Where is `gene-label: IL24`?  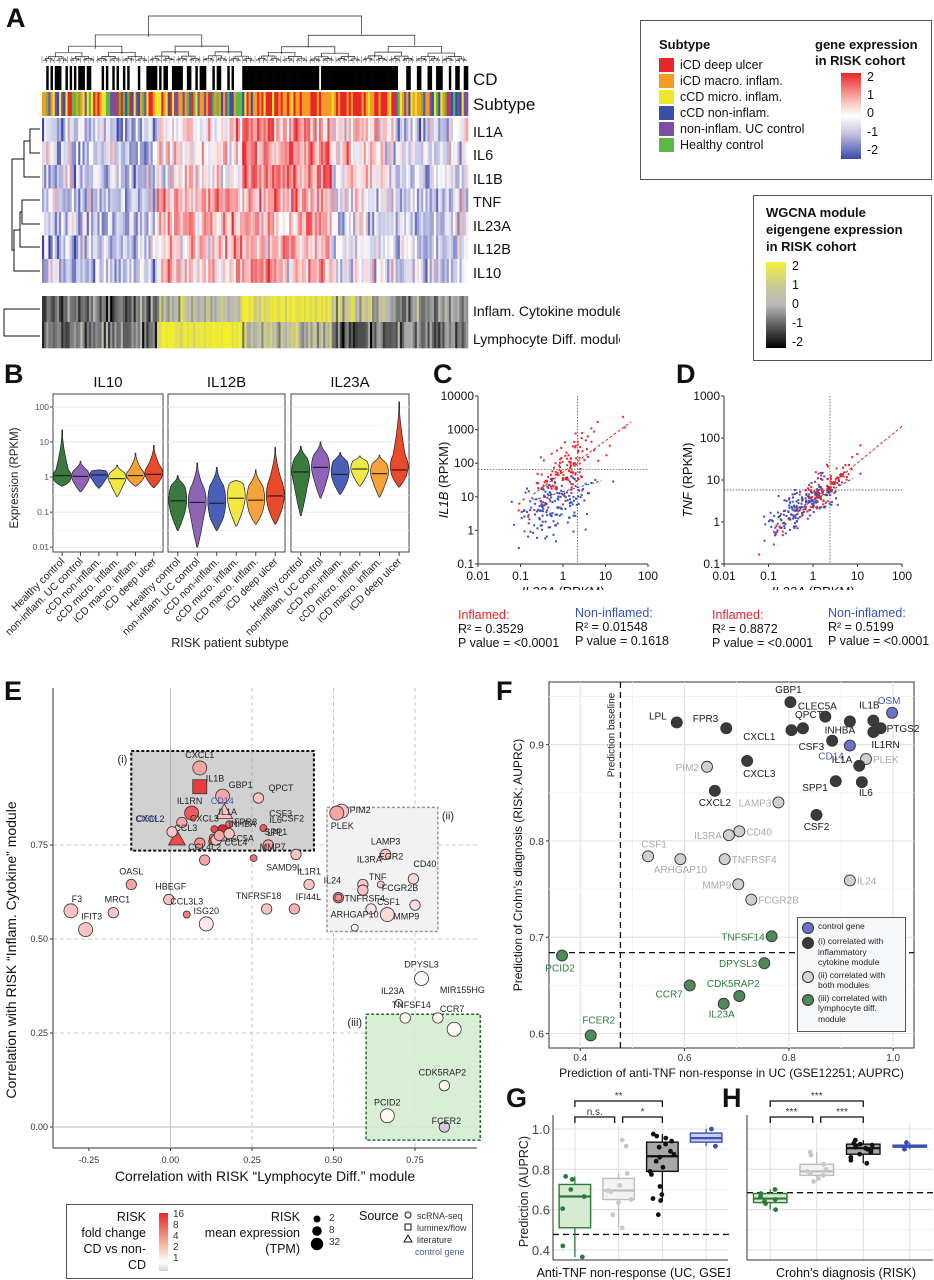 gene-label: IL24 is located at coordinates (867, 881).